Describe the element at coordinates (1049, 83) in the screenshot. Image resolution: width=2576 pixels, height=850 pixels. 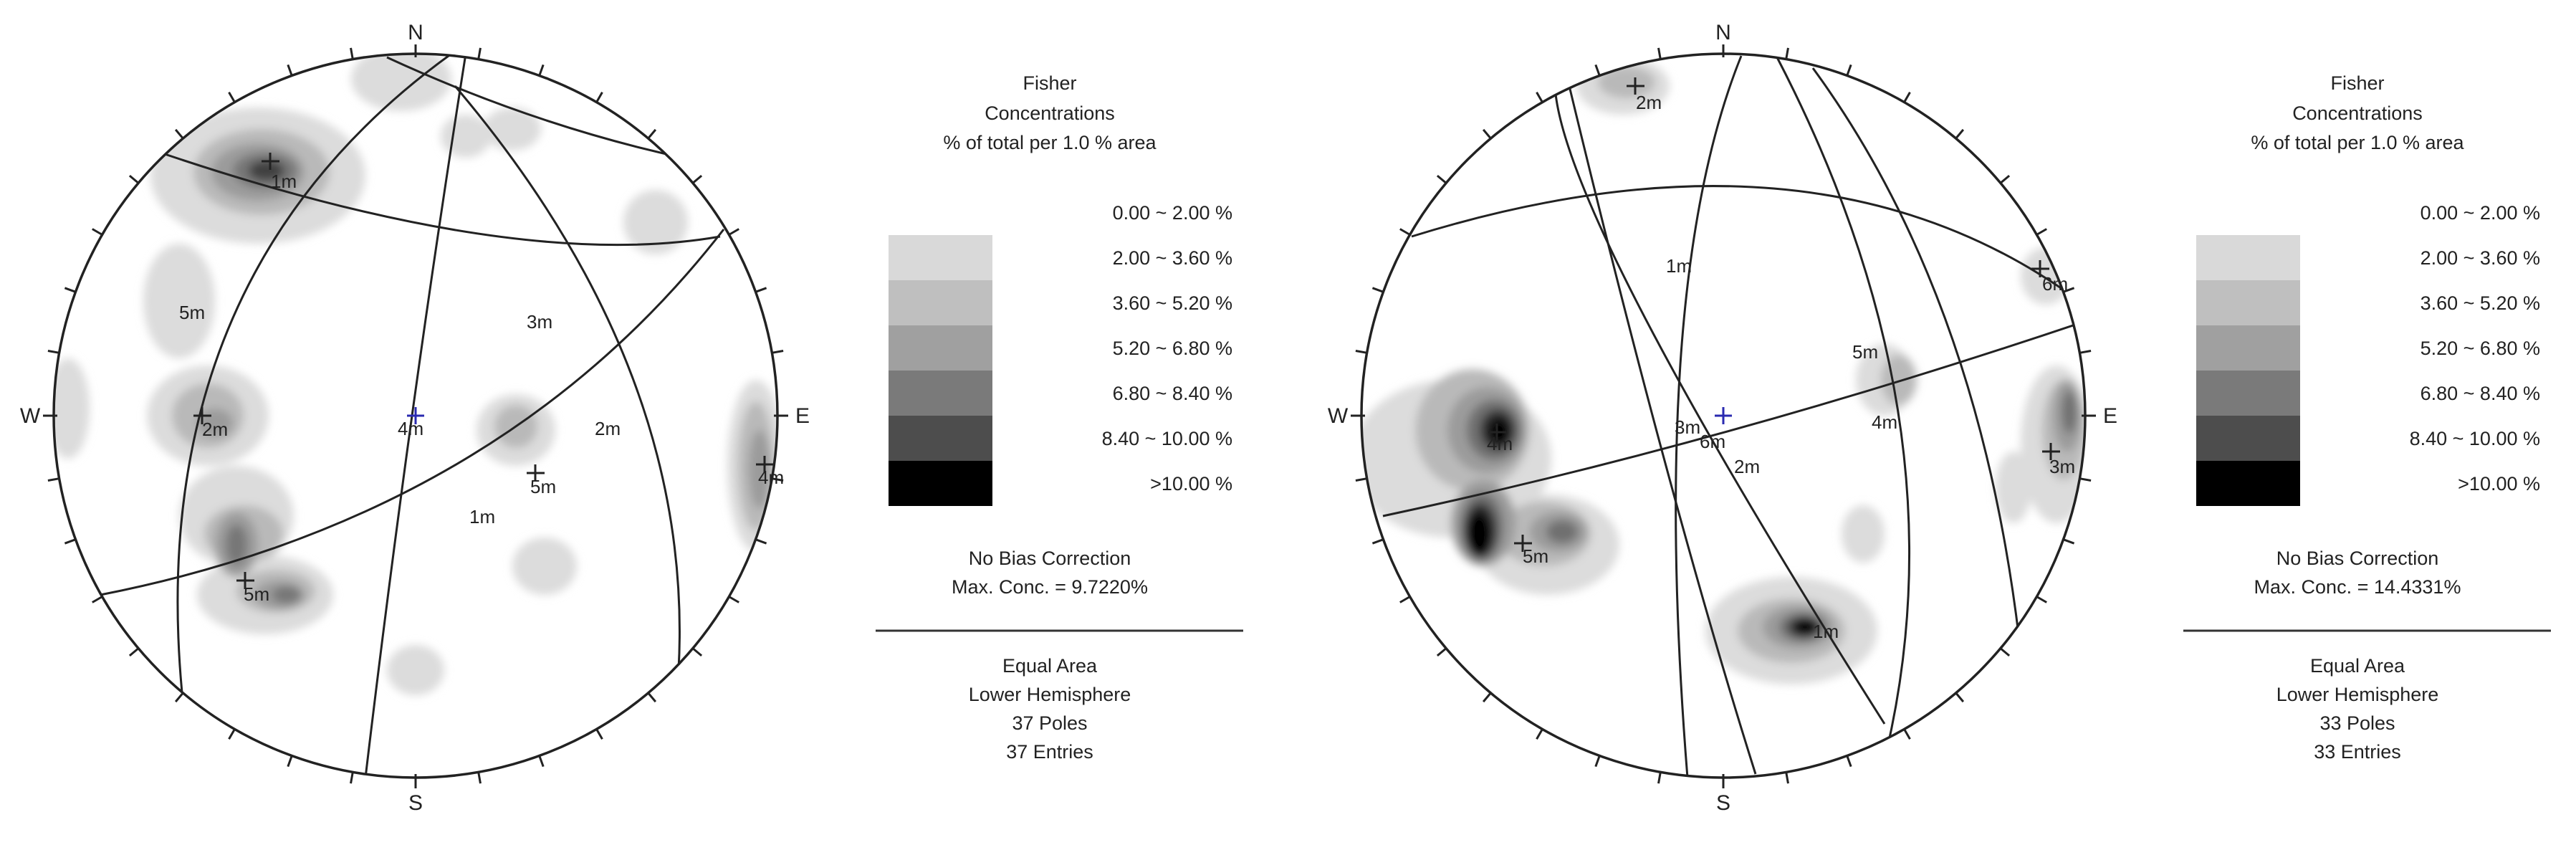
I see `legend-title-line: Fisher` at that location.